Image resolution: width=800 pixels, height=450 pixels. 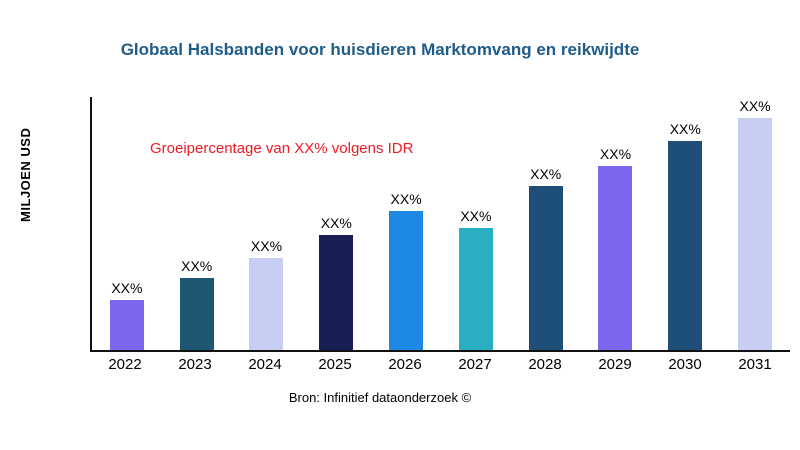 What do you see at coordinates (440, 364) in the screenshot?
I see `x-axis-labels: 2022 2023 2024 2025 2026 2027 2028 2029 2030 2031` at bounding box center [440, 364].